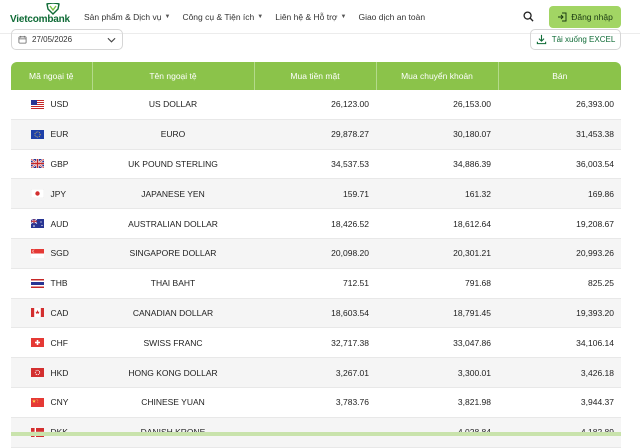  I want to click on uk-flag-icon, so click(37, 164).